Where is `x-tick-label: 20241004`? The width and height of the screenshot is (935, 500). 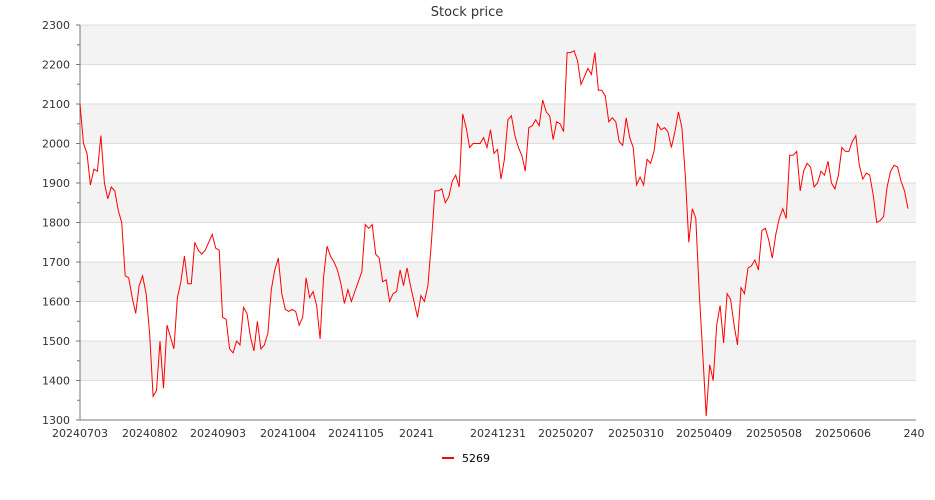
x-tick-label: 20241004 is located at coordinates (288, 433).